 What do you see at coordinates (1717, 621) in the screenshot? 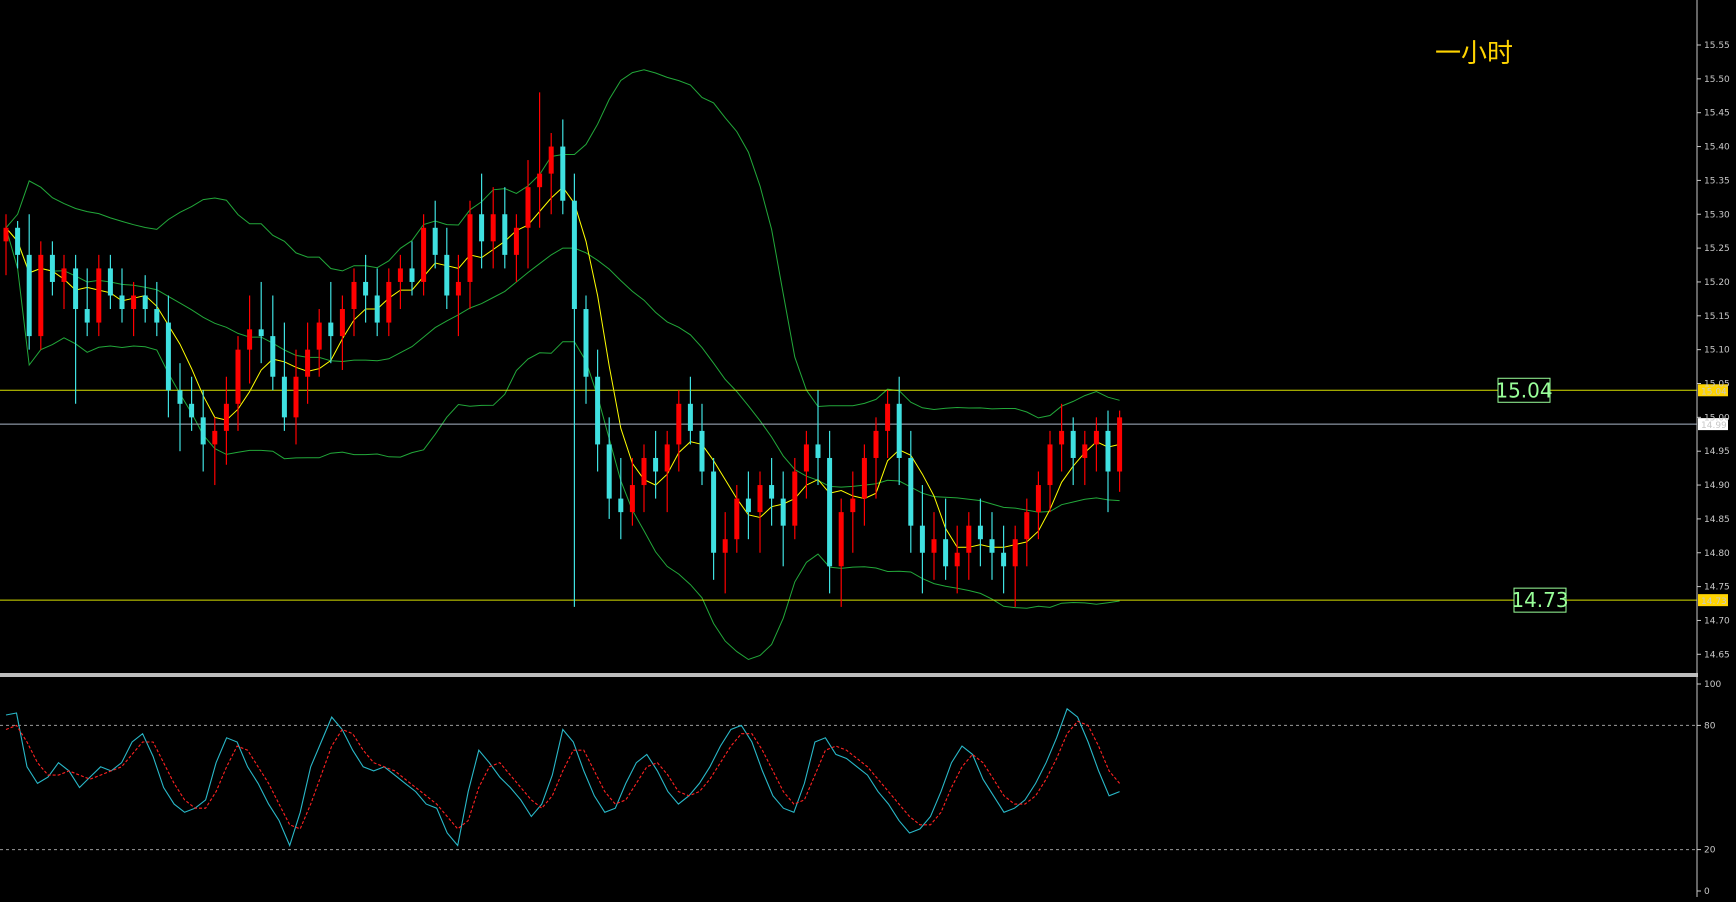
I see `price-tick-label: 14.70` at bounding box center [1717, 621].